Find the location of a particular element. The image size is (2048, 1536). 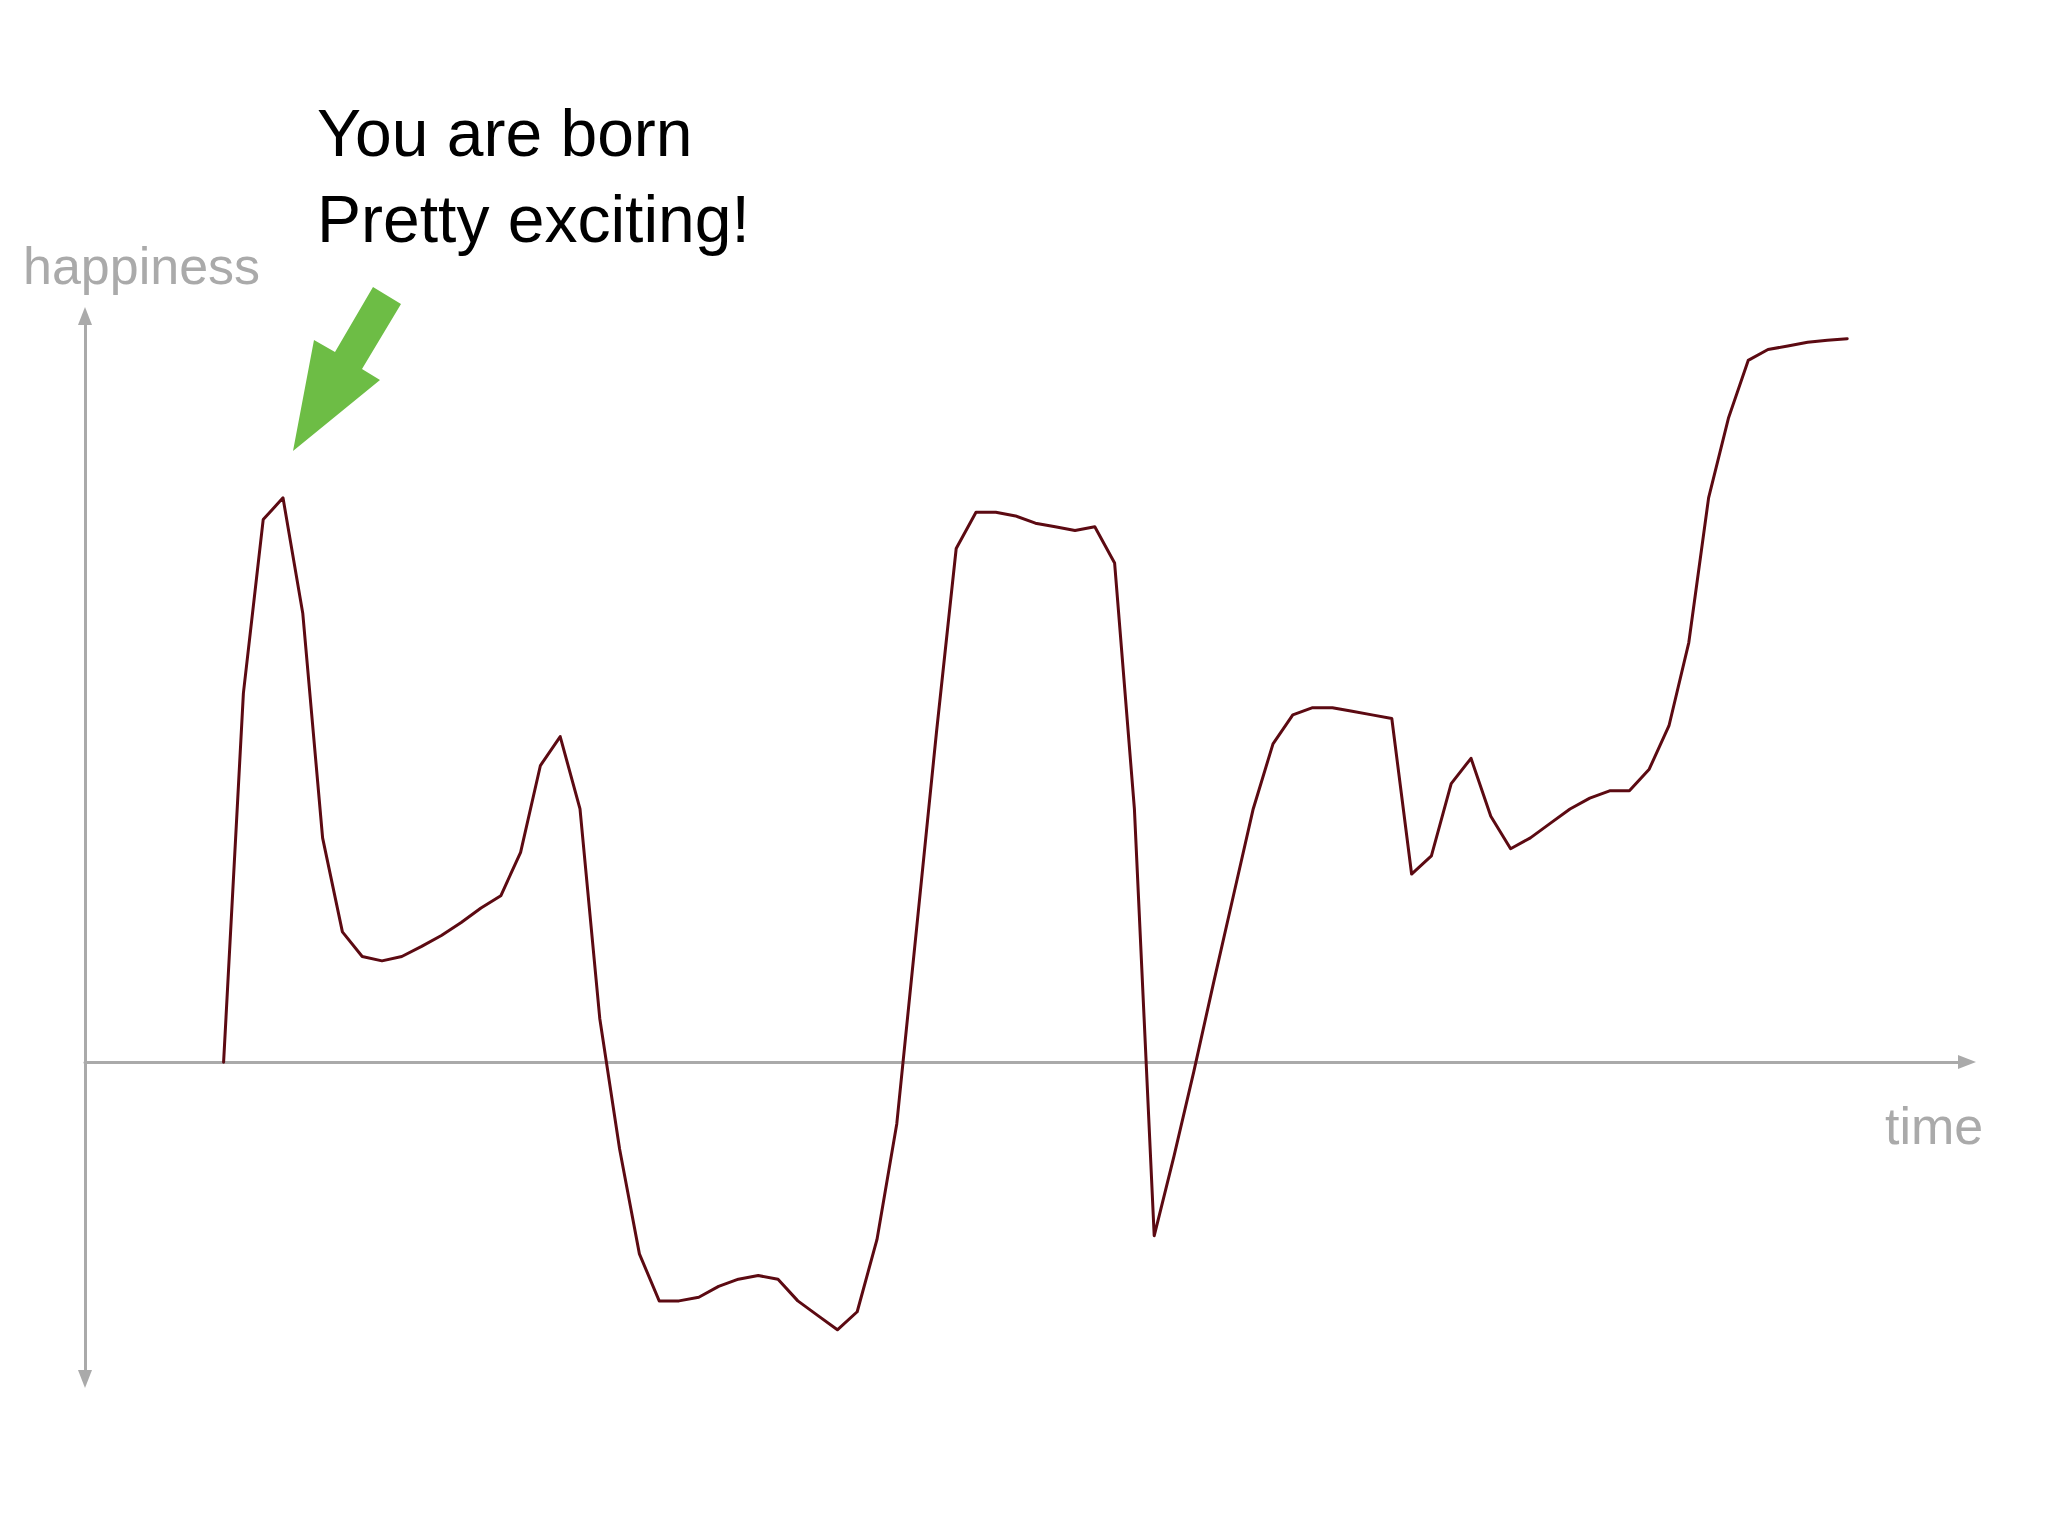

y-axis-title: happiness is located at coordinates (142, 266).